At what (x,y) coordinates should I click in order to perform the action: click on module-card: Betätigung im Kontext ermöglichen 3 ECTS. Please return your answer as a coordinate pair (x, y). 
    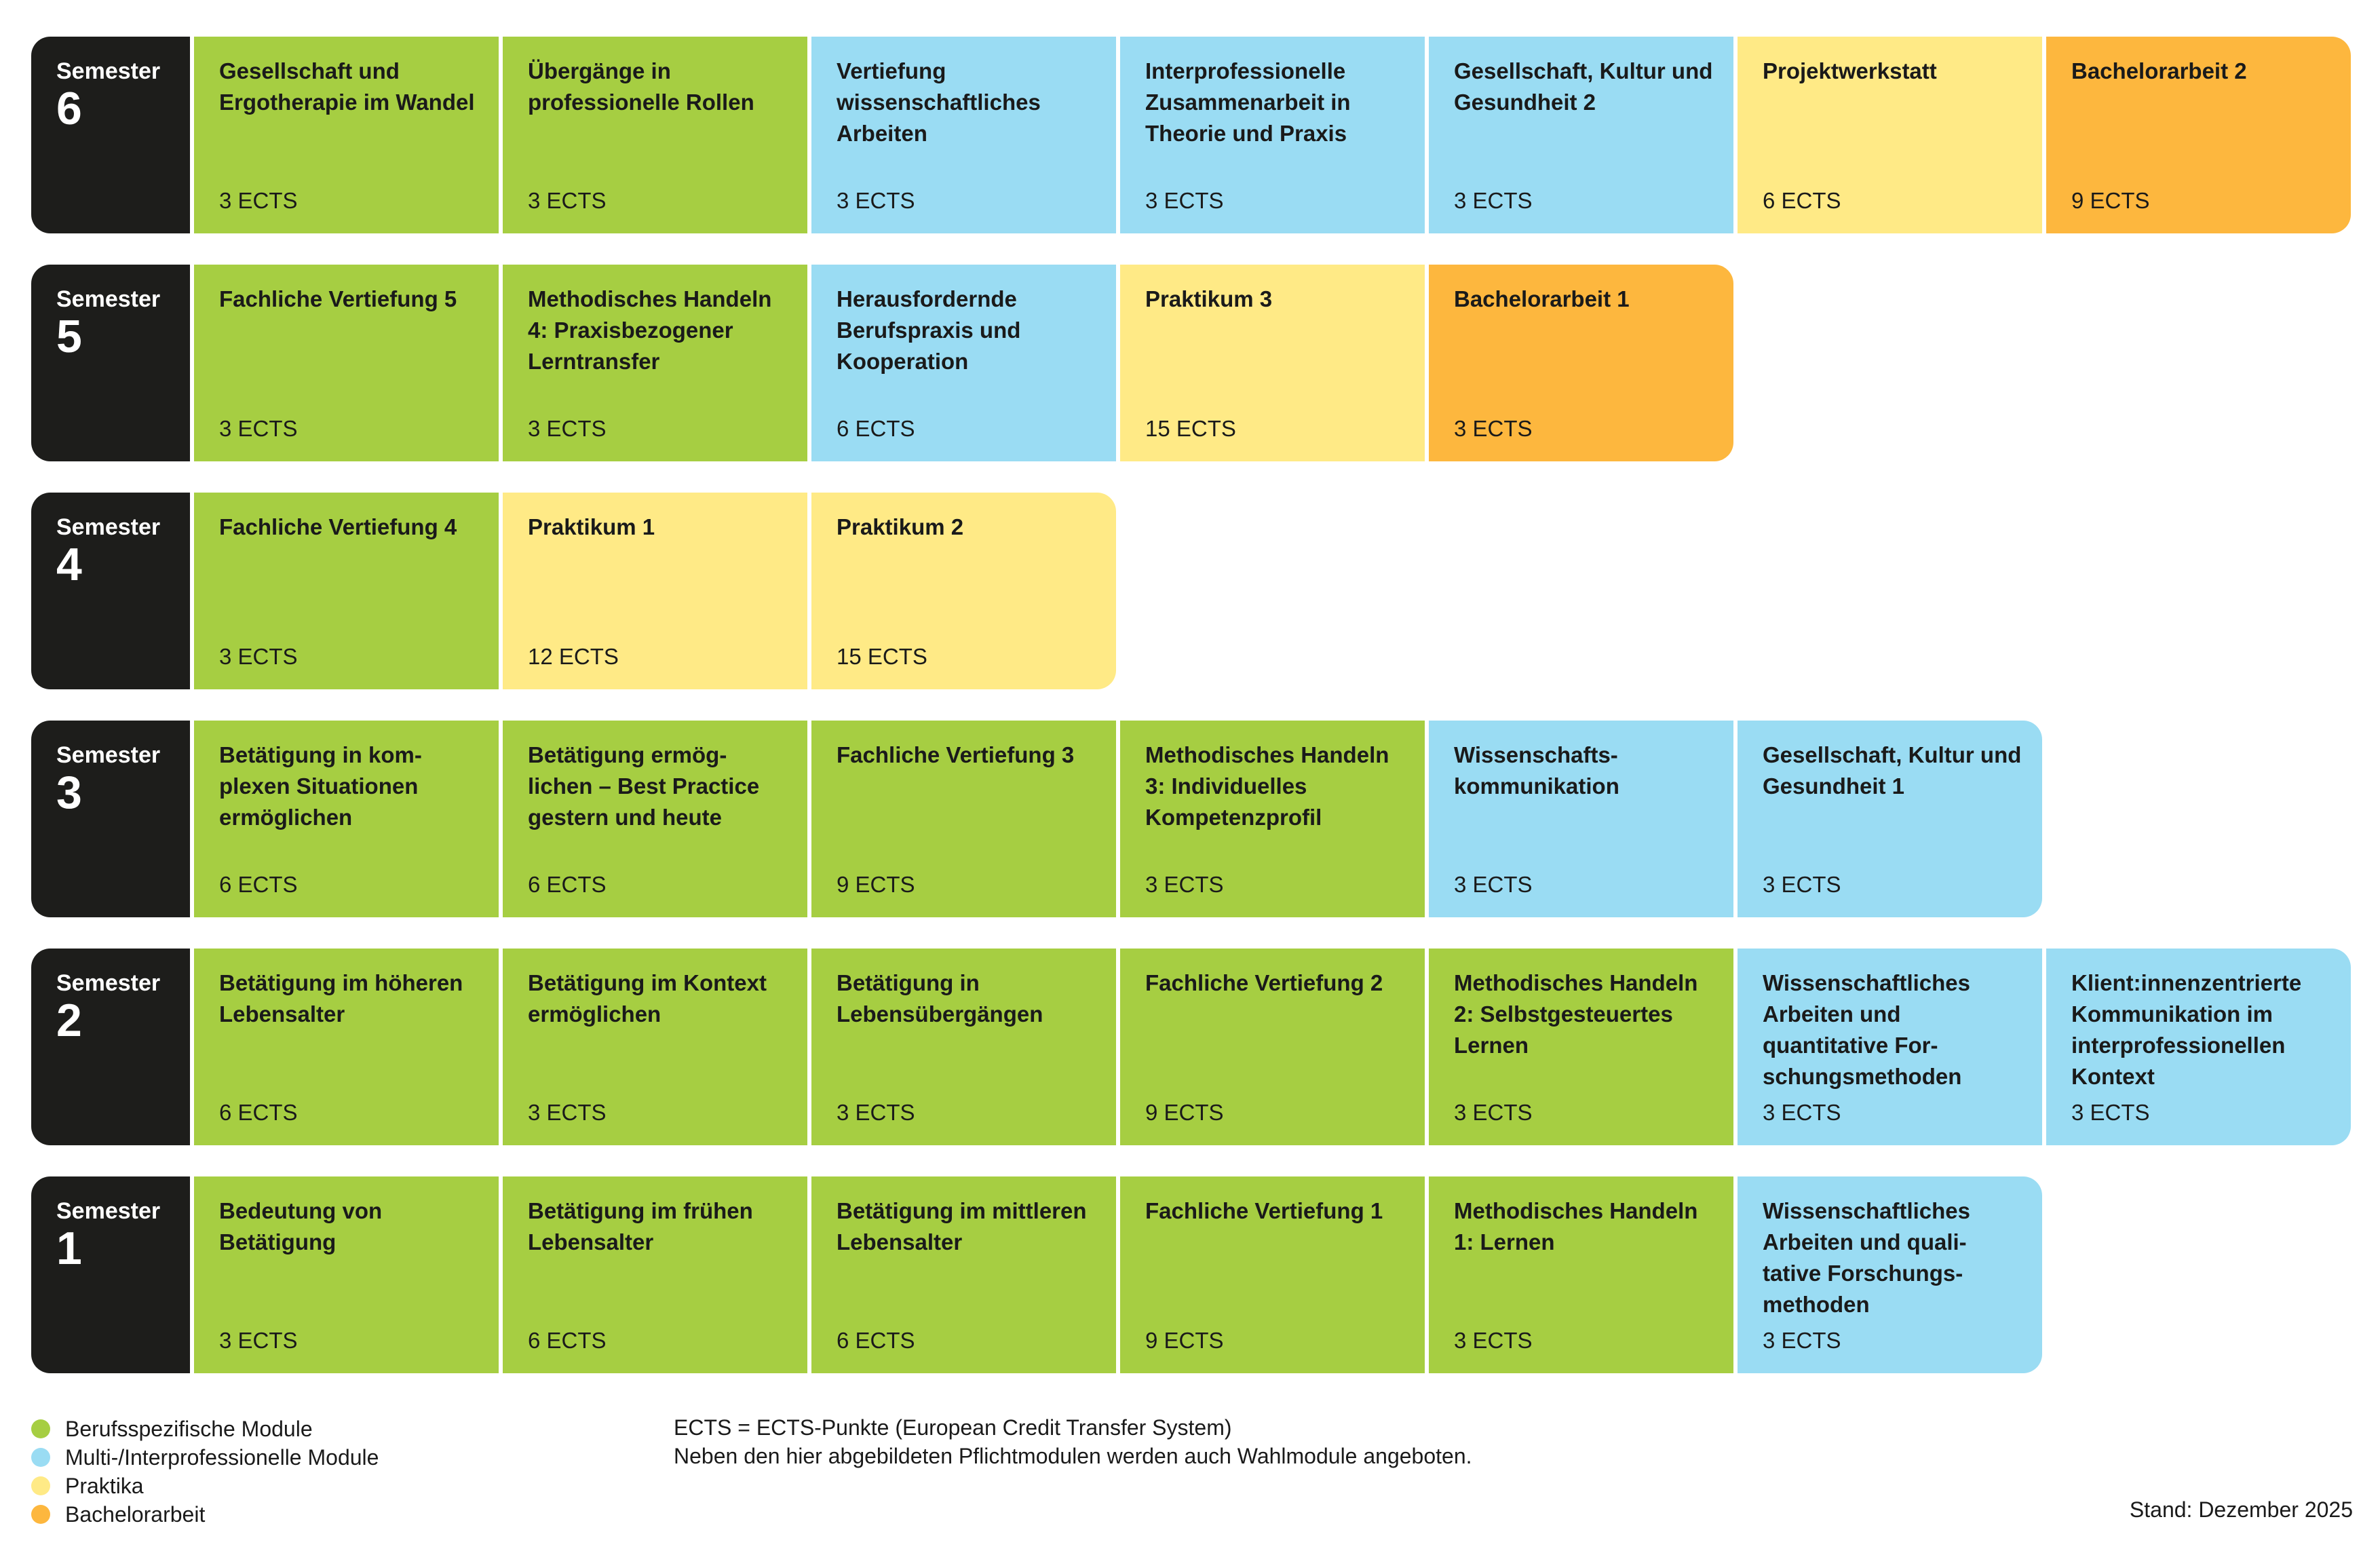
    Looking at the image, I should click on (655, 1047).